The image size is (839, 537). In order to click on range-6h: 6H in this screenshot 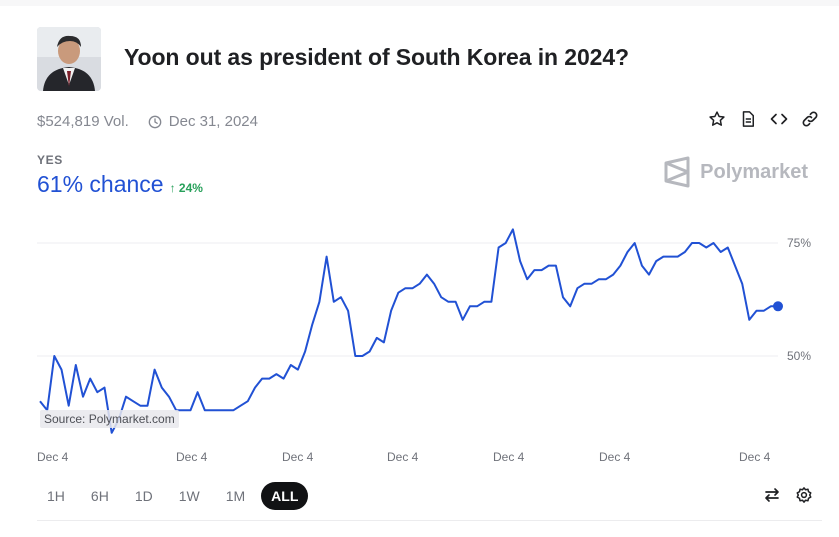, I will do `click(99, 496)`.